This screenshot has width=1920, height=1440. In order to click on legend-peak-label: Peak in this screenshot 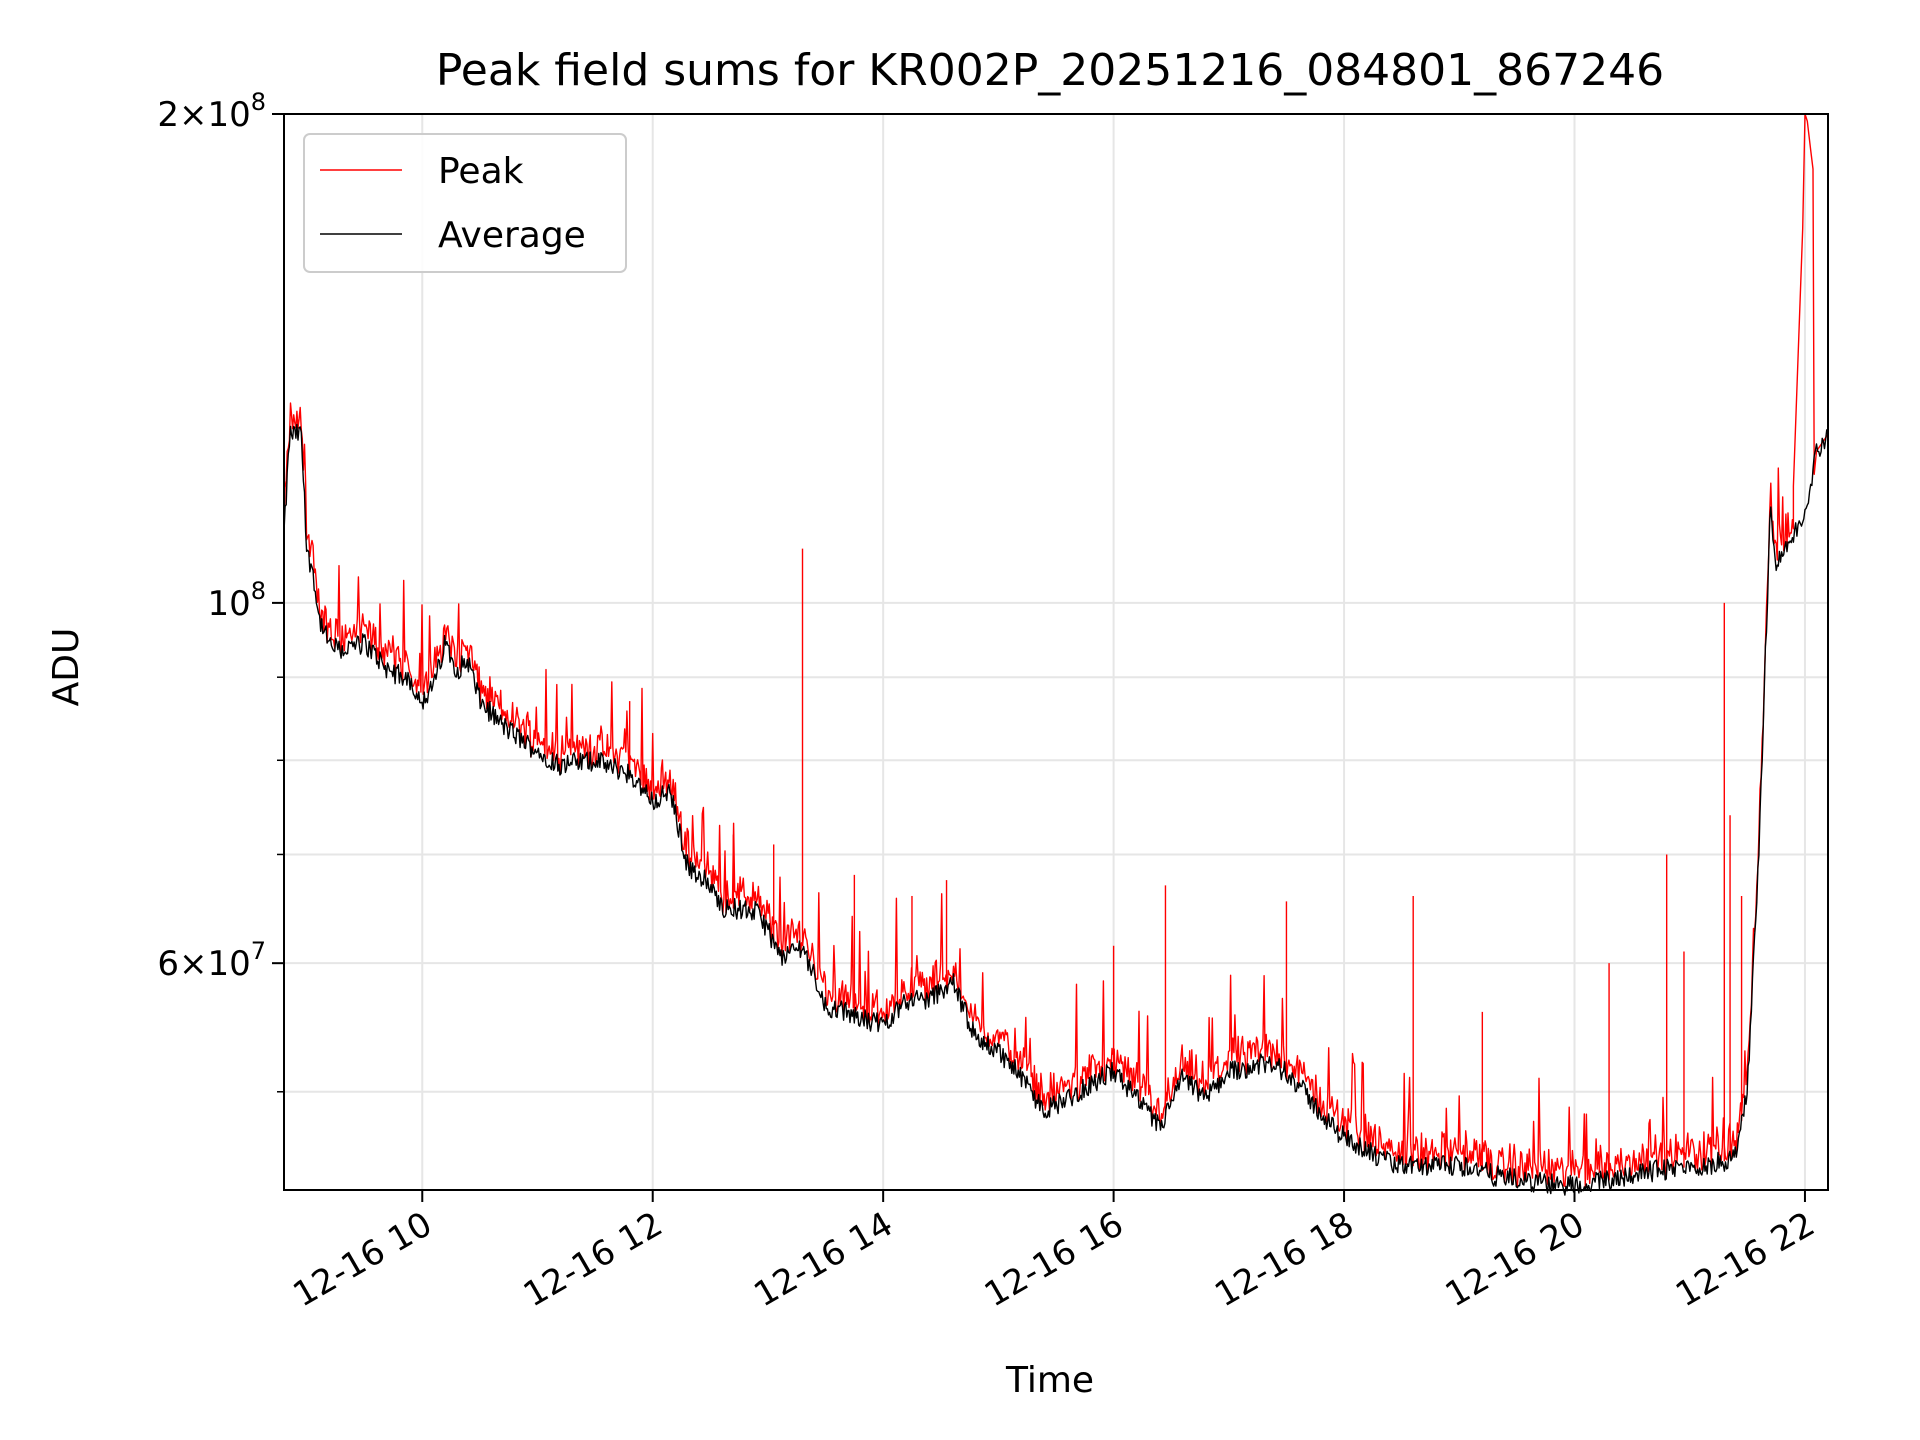, I will do `click(481, 171)`.